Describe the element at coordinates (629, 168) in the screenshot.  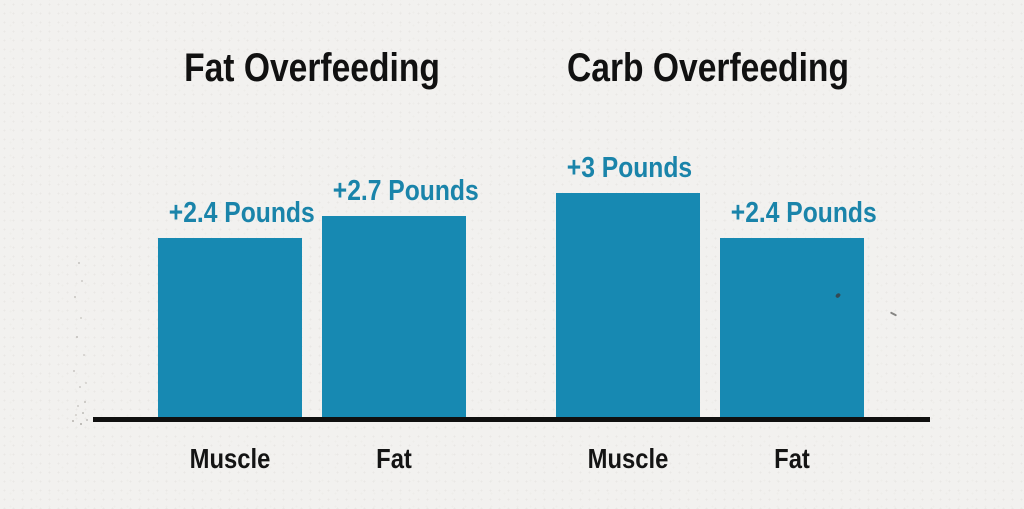
I see `bar-value-label: +3 Pounds` at that location.